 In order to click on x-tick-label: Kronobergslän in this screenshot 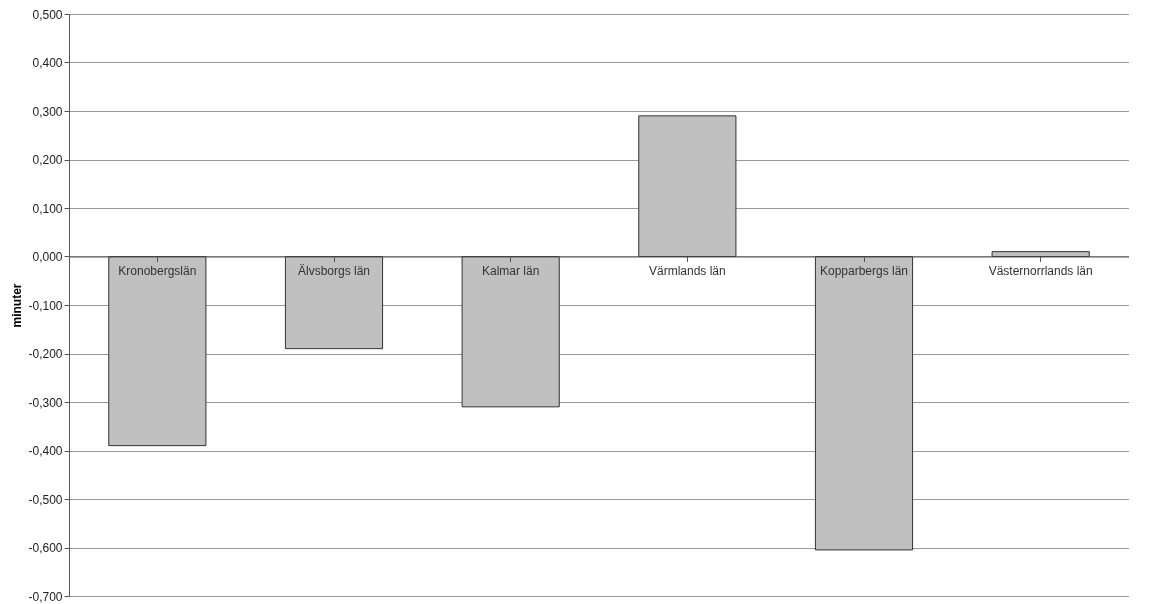, I will do `click(157, 271)`.